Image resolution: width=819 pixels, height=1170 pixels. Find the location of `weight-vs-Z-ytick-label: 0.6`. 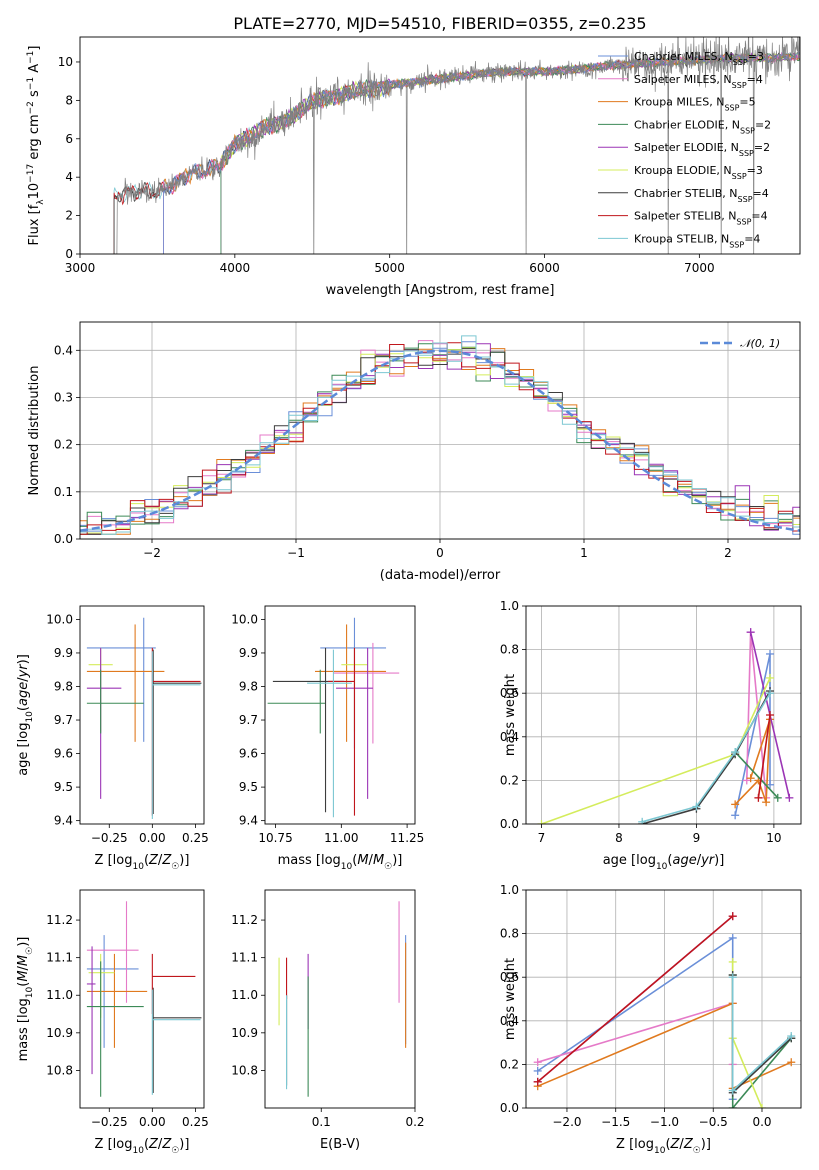

weight-vs-Z-ytick-label: 0.6 is located at coordinates (509, 977).